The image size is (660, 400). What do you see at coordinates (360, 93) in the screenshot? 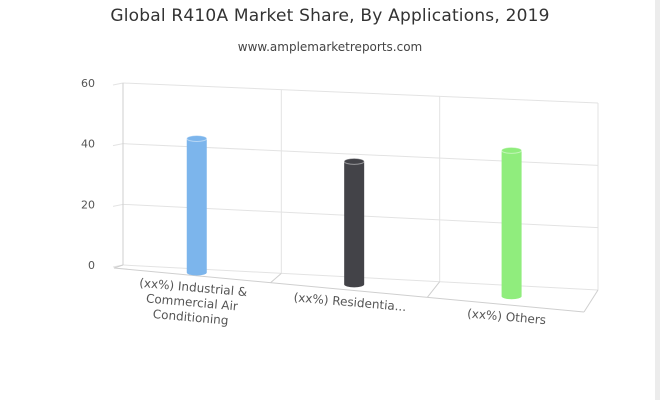
I see `gridline` at bounding box center [360, 93].